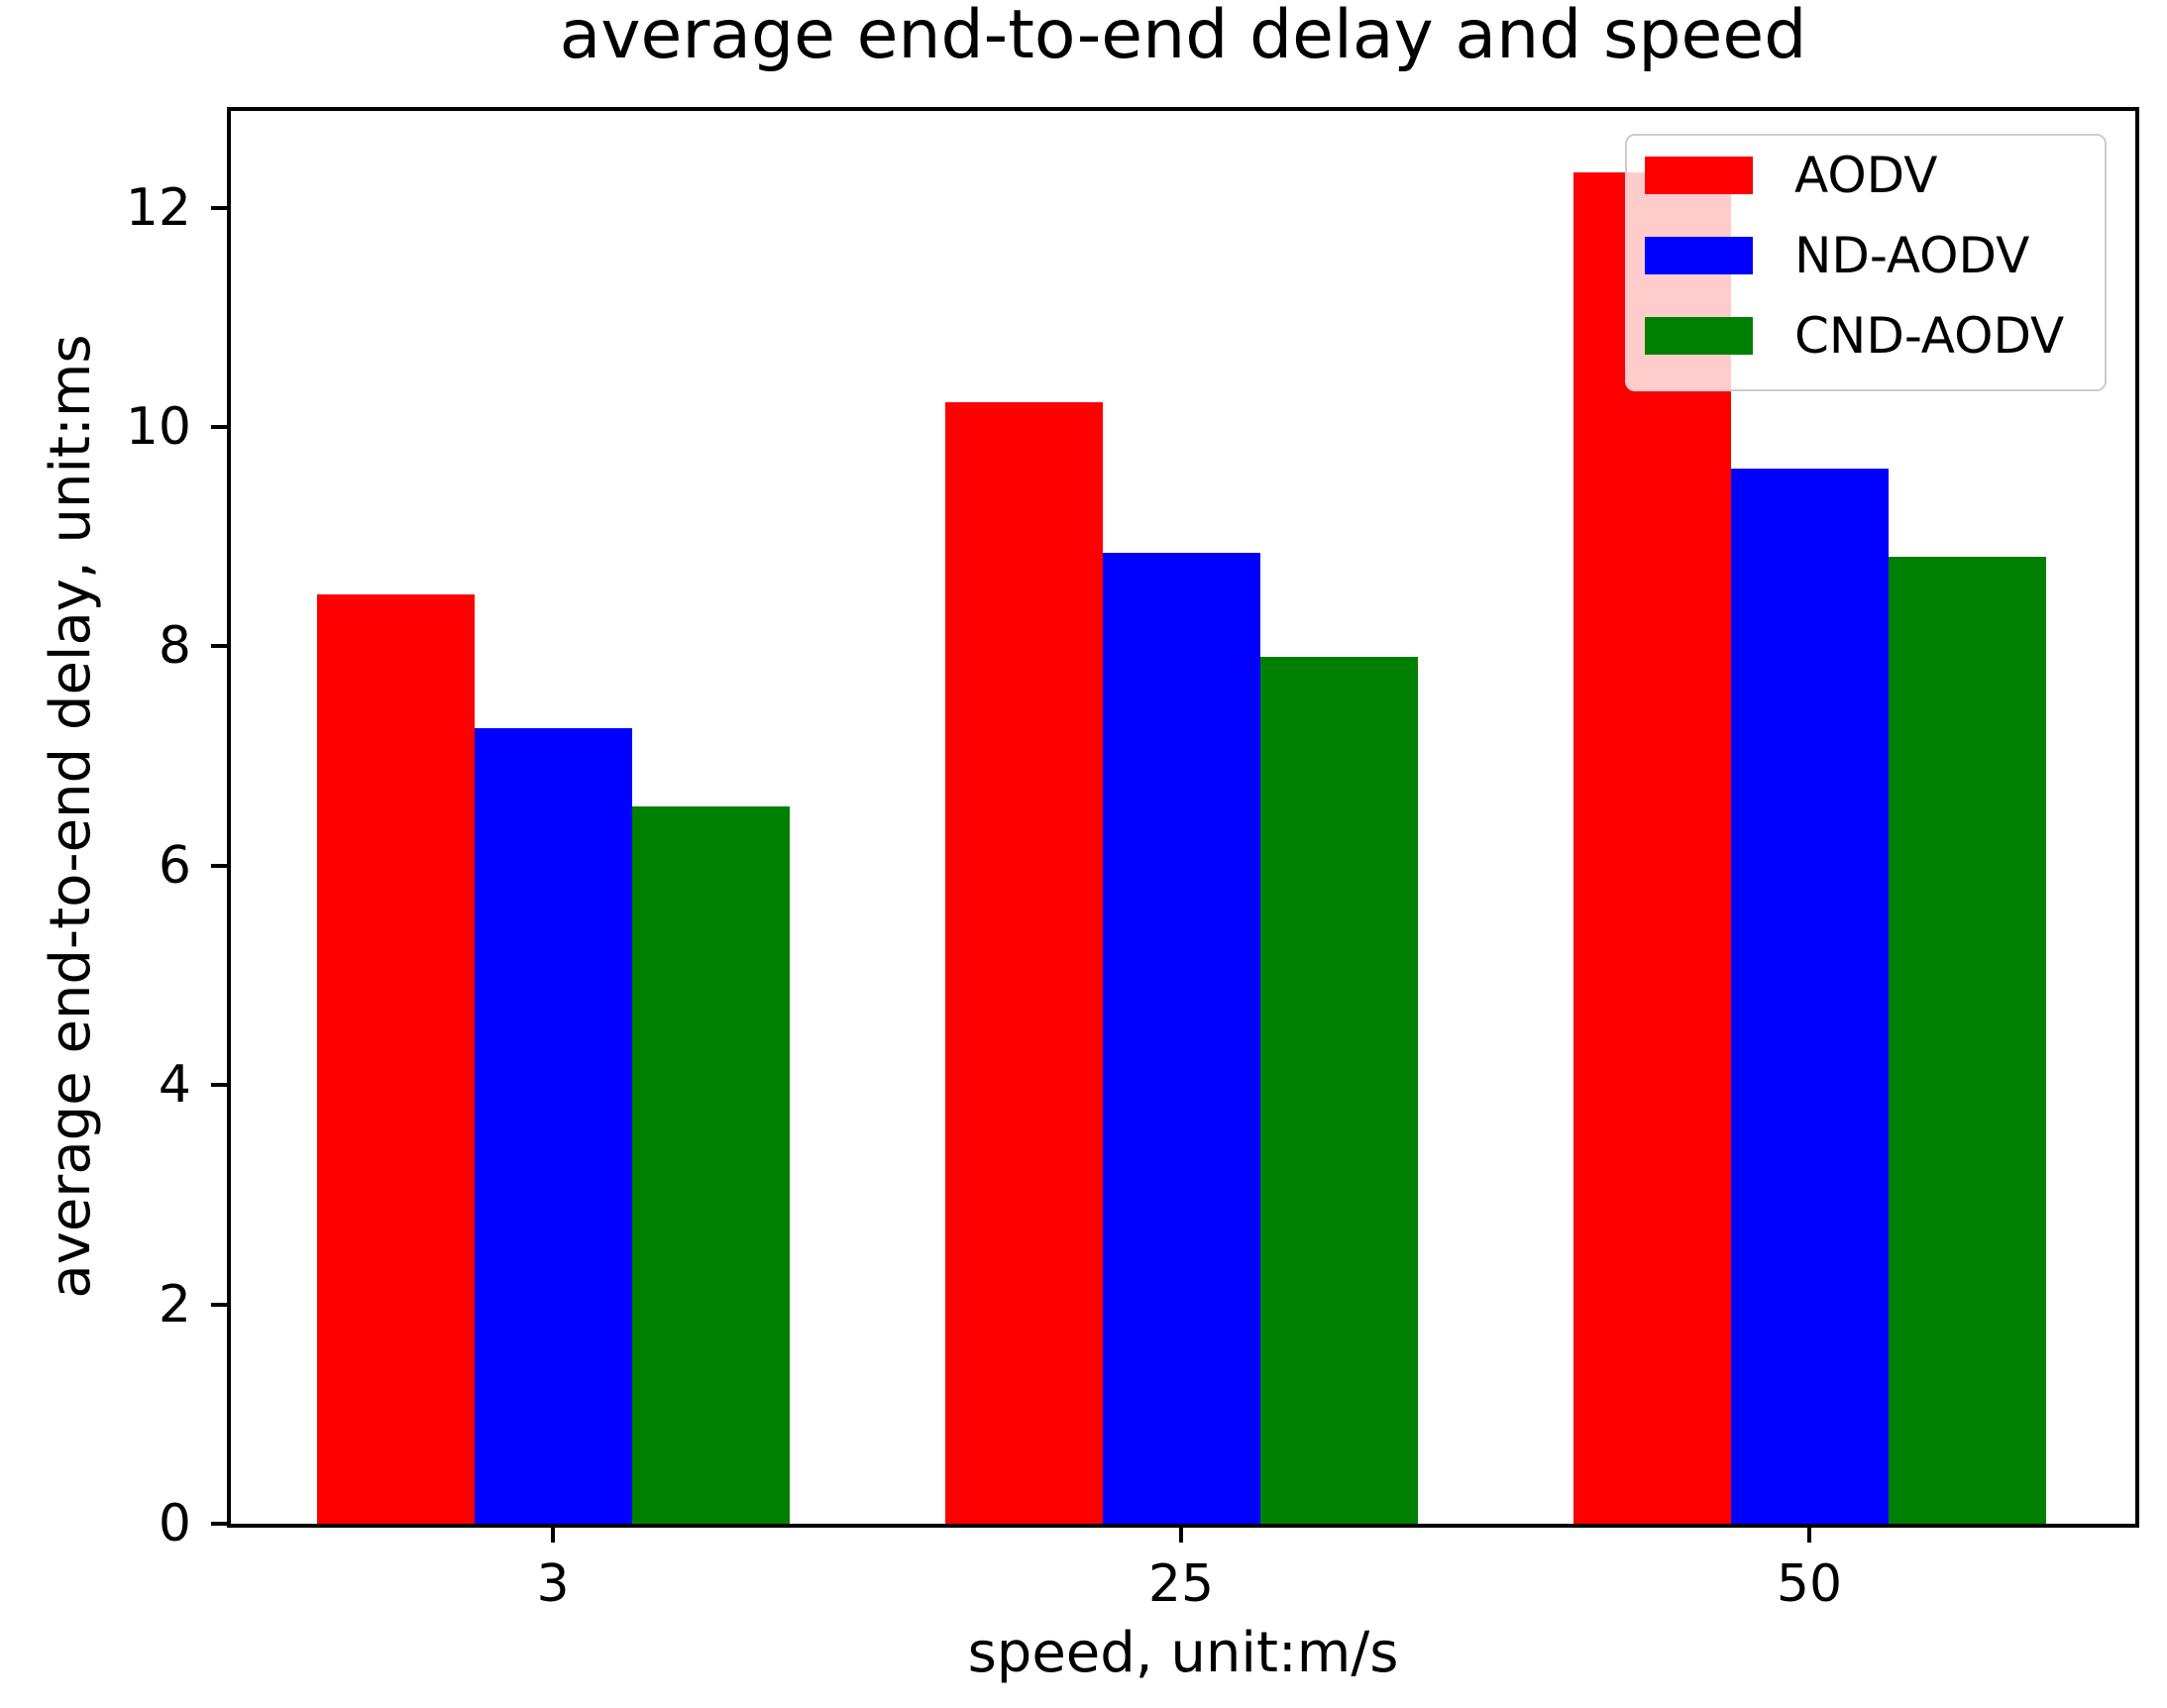 The width and height of the screenshot is (2167, 1708). Describe the element at coordinates (174, 1304) in the screenshot. I see `y-tick-label: 2` at that location.